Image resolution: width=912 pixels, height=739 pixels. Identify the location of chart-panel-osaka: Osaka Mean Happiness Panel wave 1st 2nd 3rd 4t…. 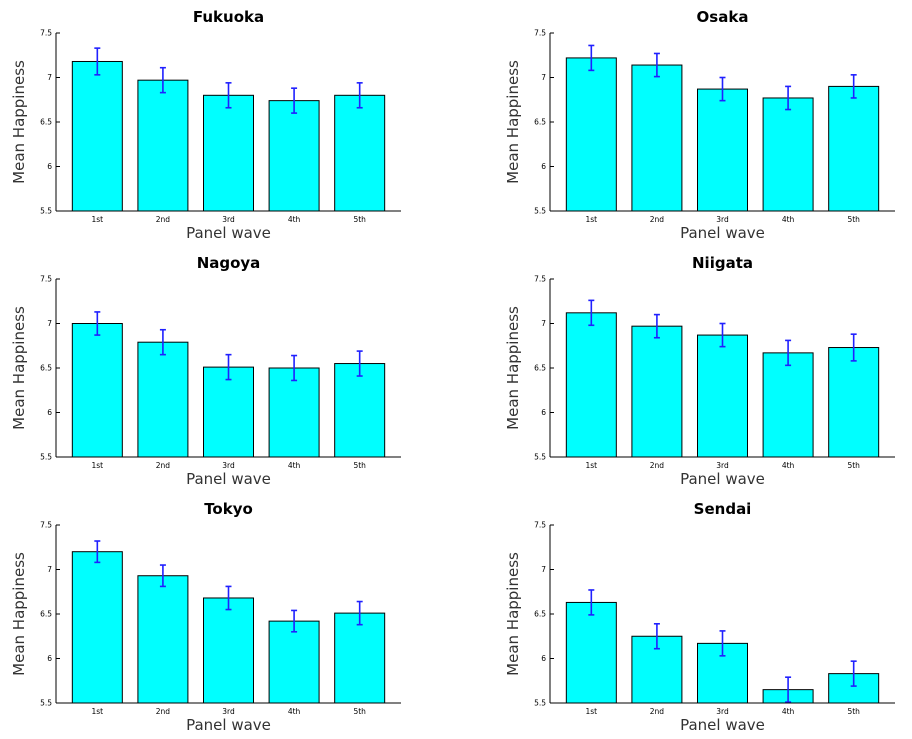
(699, 122).